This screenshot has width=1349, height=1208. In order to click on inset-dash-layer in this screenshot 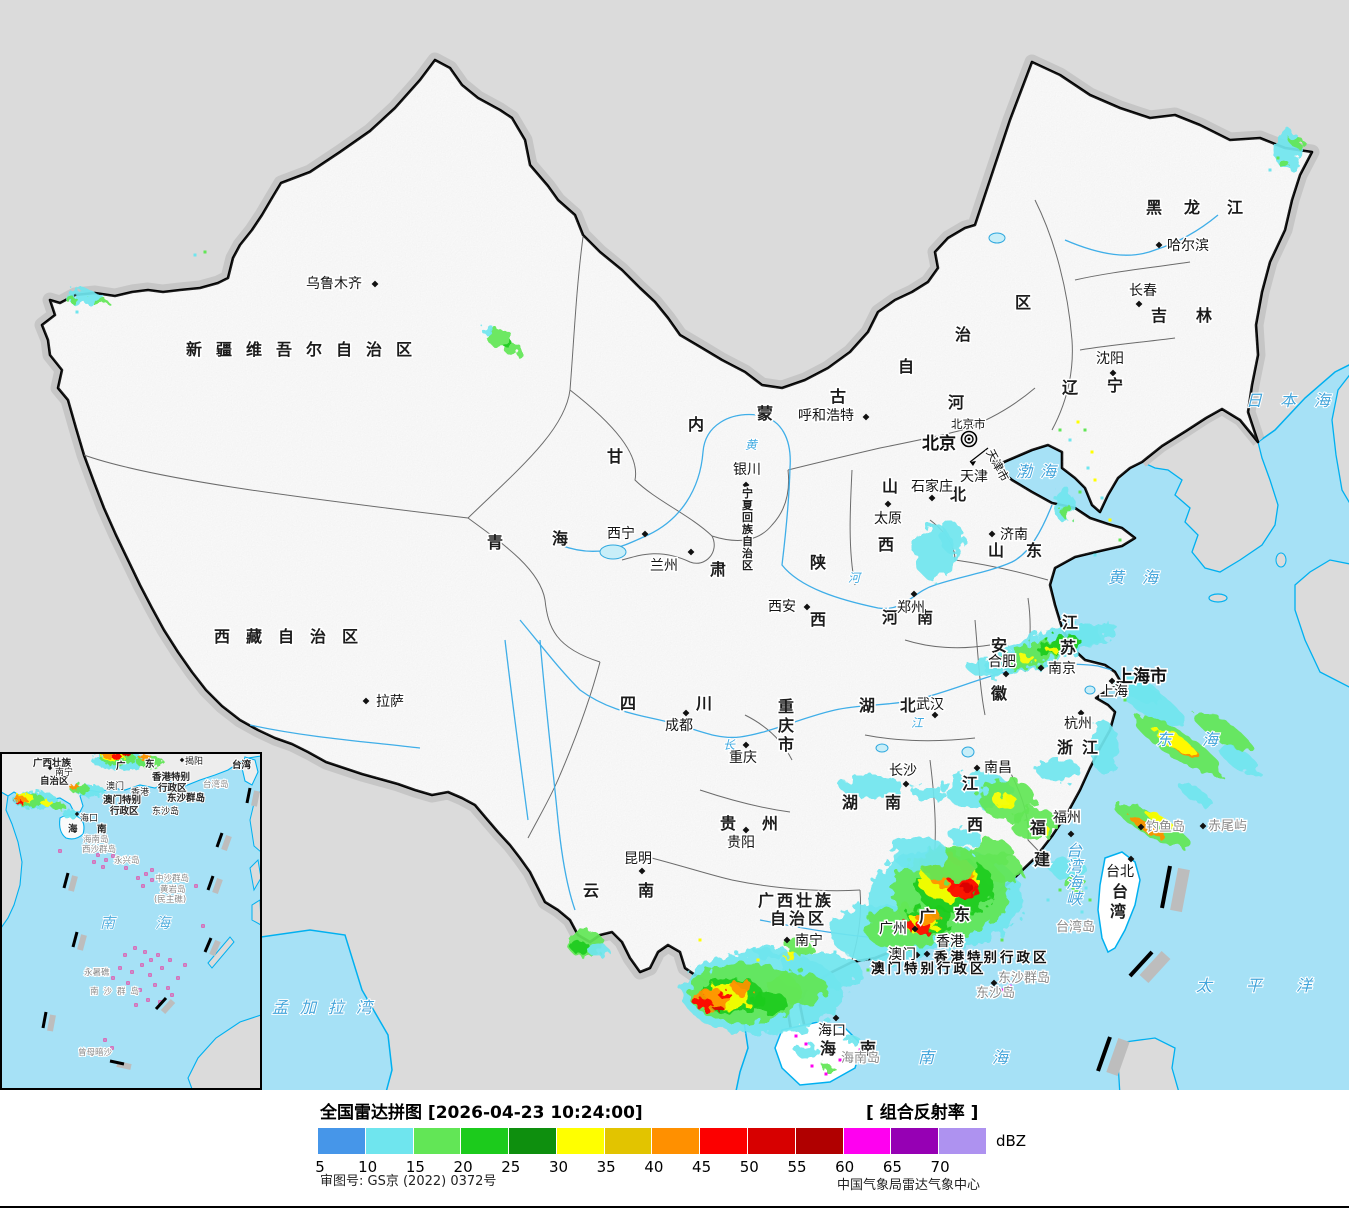, I will do `click(150, 928)`.